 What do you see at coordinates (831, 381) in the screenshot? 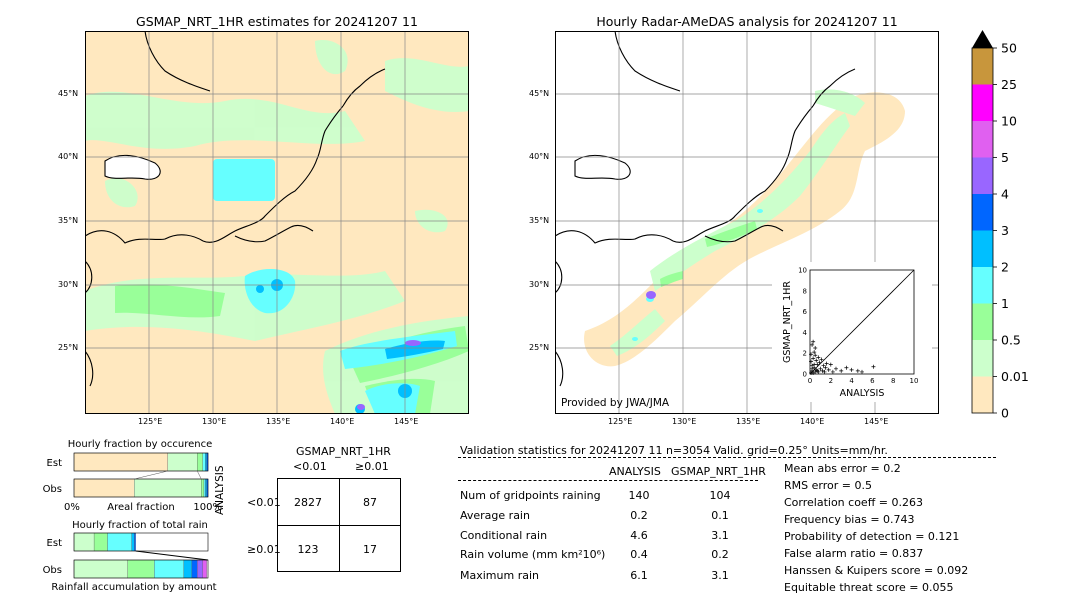
I see `scatter-xtick: 2` at bounding box center [831, 381].